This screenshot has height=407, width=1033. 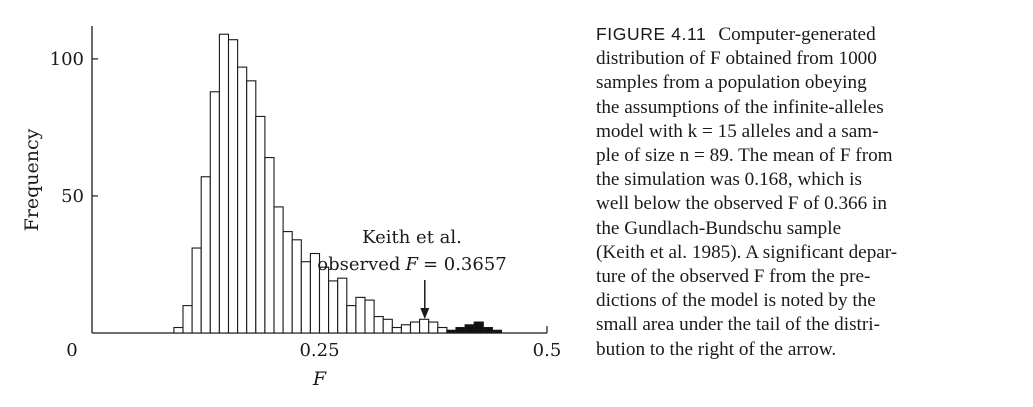 What do you see at coordinates (72, 196) in the screenshot?
I see `y-tick-label: 50` at bounding box center [72, 196].